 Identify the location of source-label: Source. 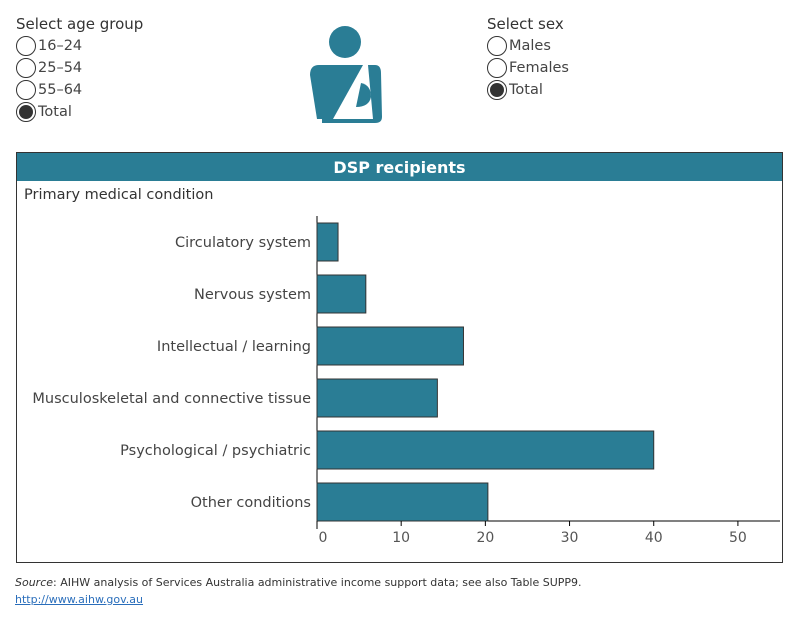
(34, 582).